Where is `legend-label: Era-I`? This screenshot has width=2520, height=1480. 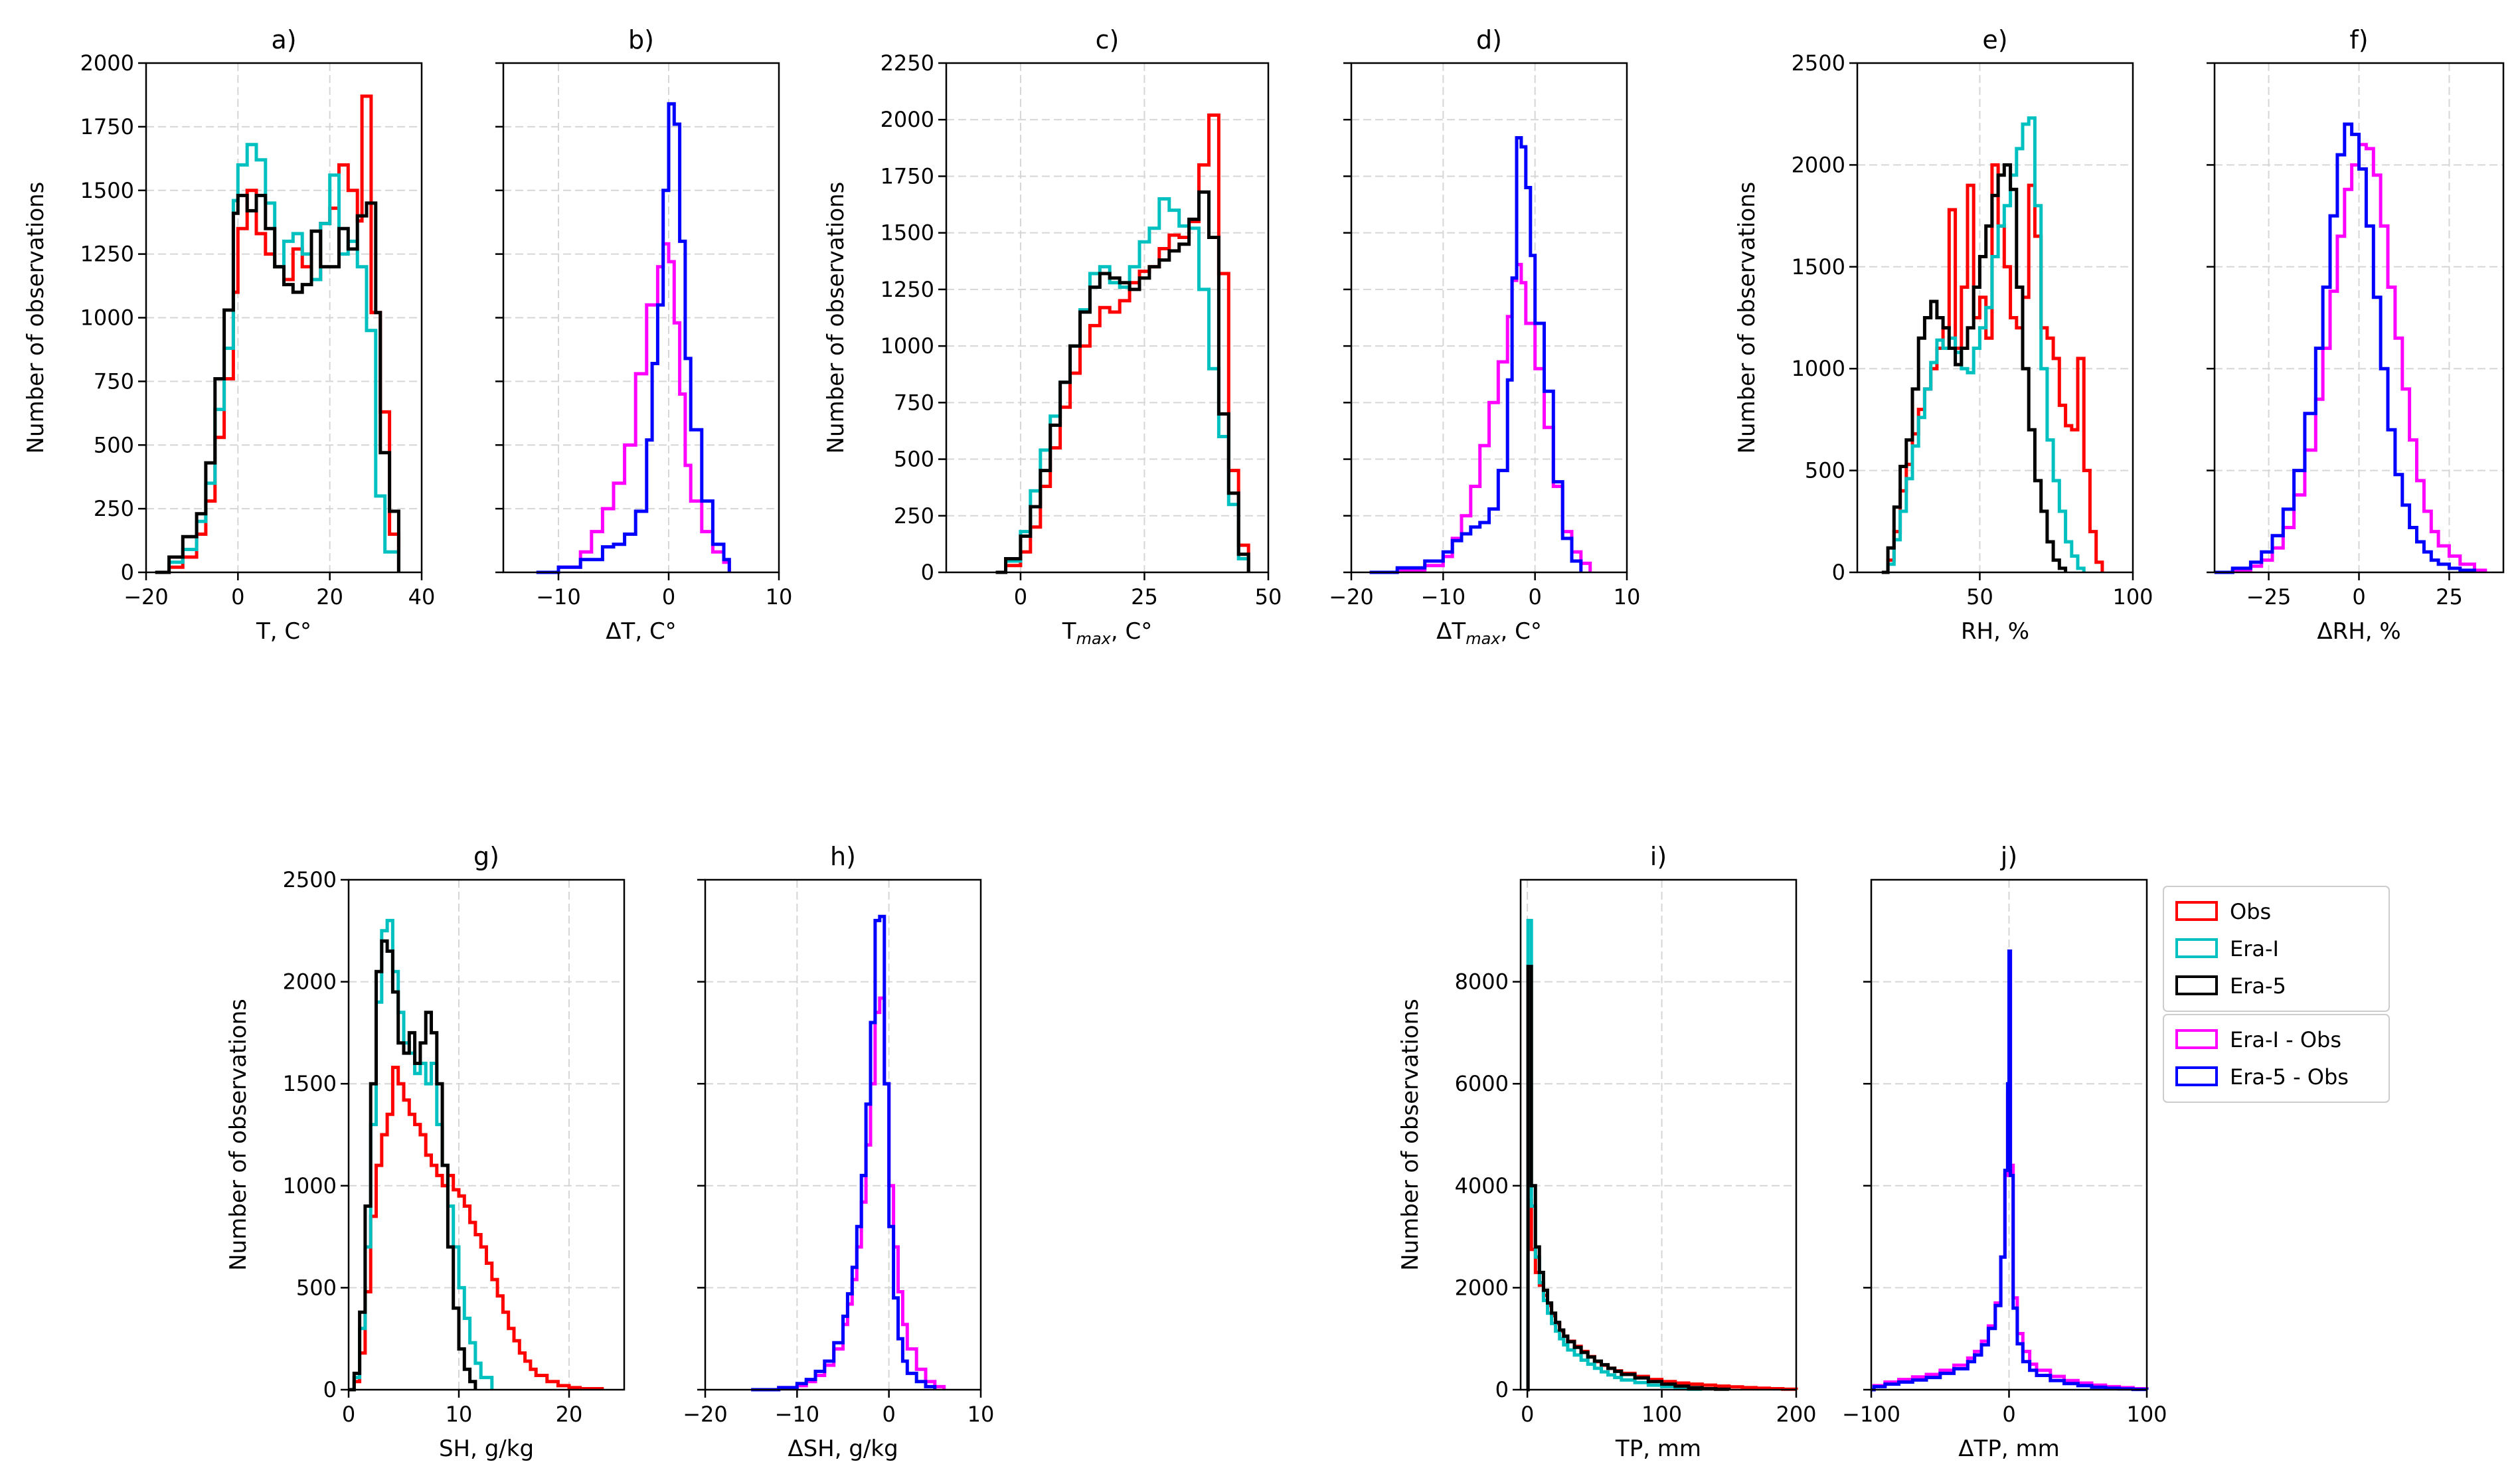 legend-label: Era-I is located at coordinates (2254, 949).